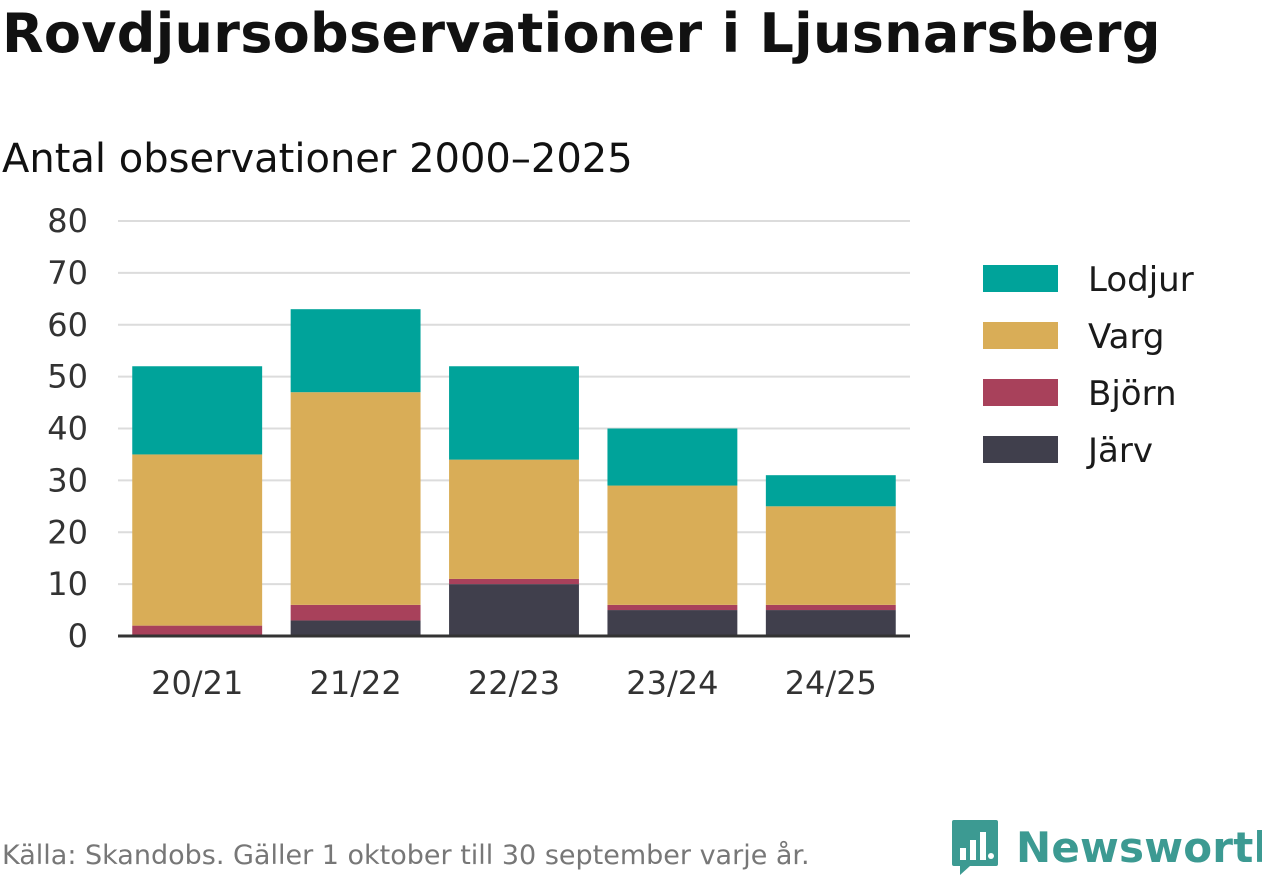  What do you see at coordinates (67, 273) in the screenshot?
I see `y-tick-label: 70` at bounding box center [67, 273].